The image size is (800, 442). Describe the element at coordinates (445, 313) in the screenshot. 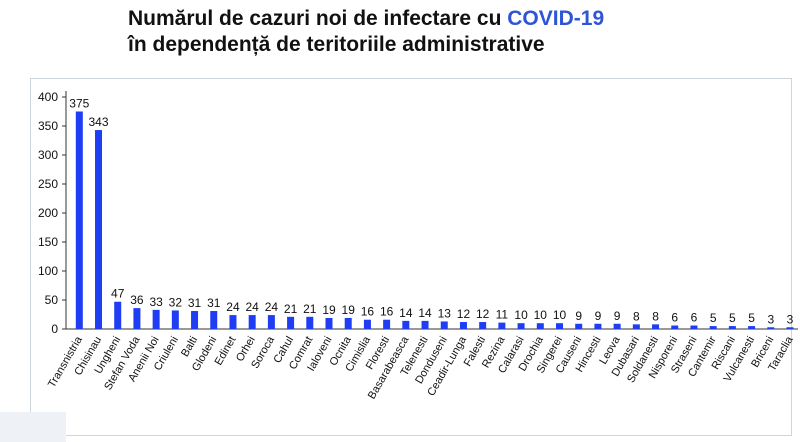

I see `data-label: 13` at that location.